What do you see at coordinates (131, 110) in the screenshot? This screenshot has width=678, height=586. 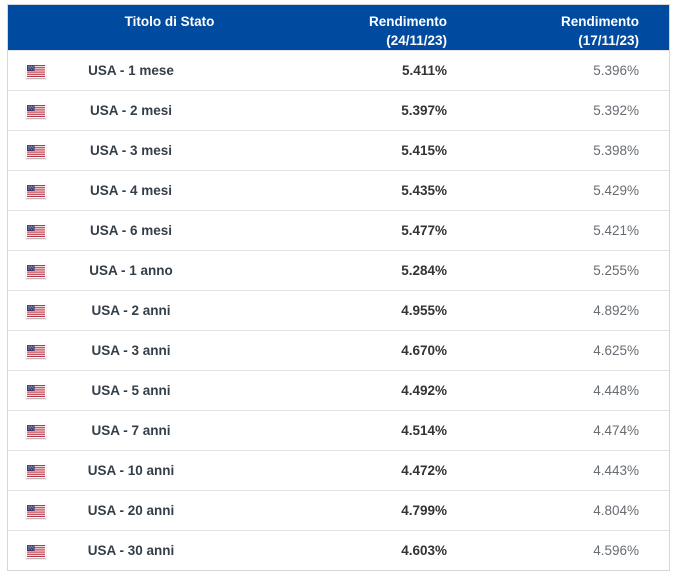 I see `bond-name: USA - 2 mesi` at bounding box center [131, 110].